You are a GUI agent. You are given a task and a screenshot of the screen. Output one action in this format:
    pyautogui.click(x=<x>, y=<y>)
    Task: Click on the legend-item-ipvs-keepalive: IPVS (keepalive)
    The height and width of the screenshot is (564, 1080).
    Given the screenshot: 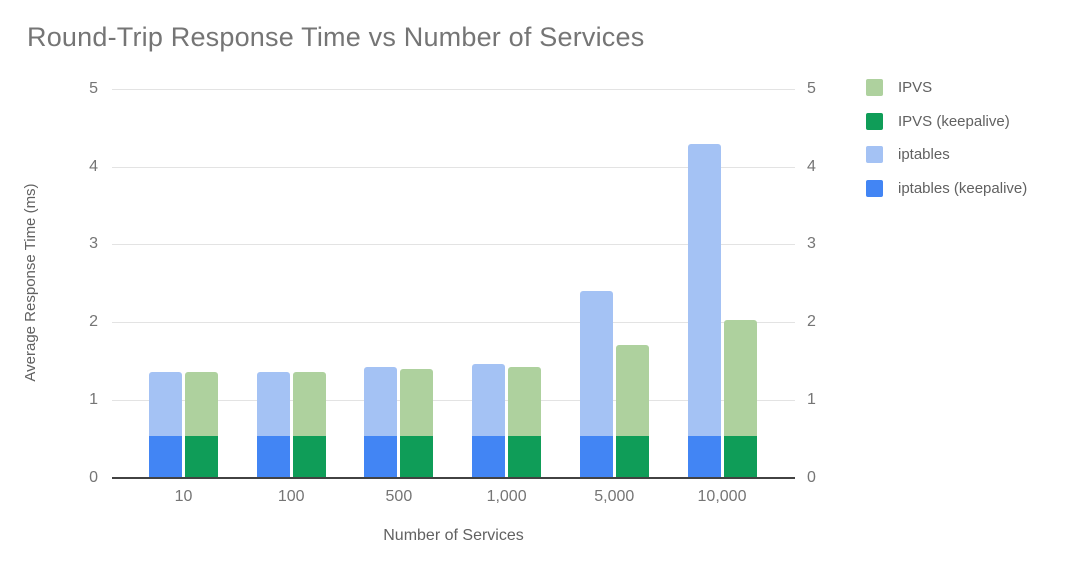 What is the action you would take?
    pyautogui.click(x=938, y=121)
    